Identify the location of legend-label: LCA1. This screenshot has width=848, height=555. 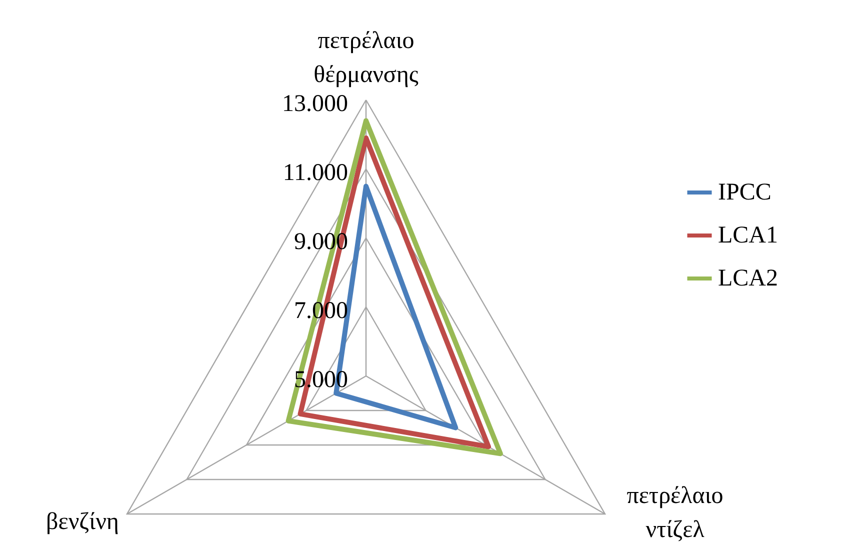
(748, 235).